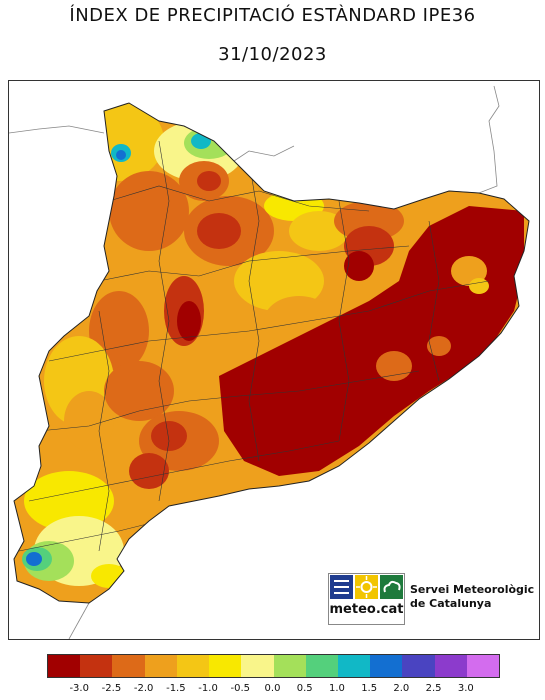 The height and width of the screenshot is (700, 545). I want to click on legend-tick-label: -3.0, so click(79, 688).